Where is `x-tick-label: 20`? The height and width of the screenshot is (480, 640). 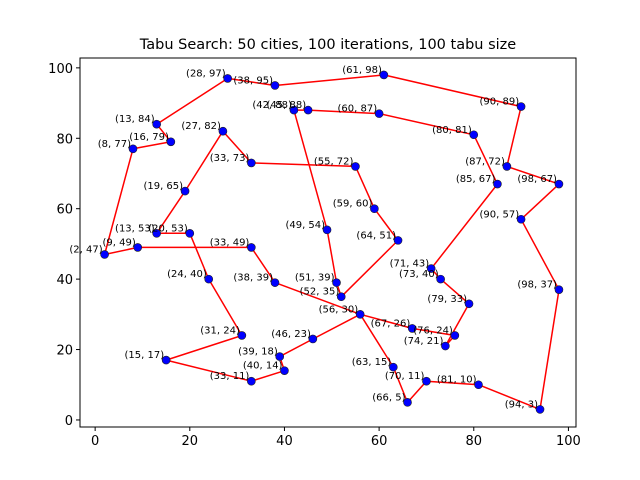 x-tick-label: 20 is located at coordinates (190, 441).